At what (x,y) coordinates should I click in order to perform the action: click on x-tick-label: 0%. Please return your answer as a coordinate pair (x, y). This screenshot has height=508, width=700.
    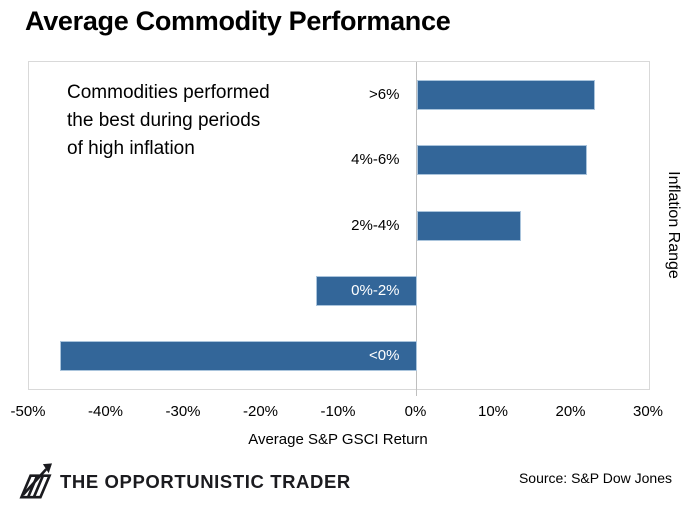
    Looking at the image, I should click on (415, 411).